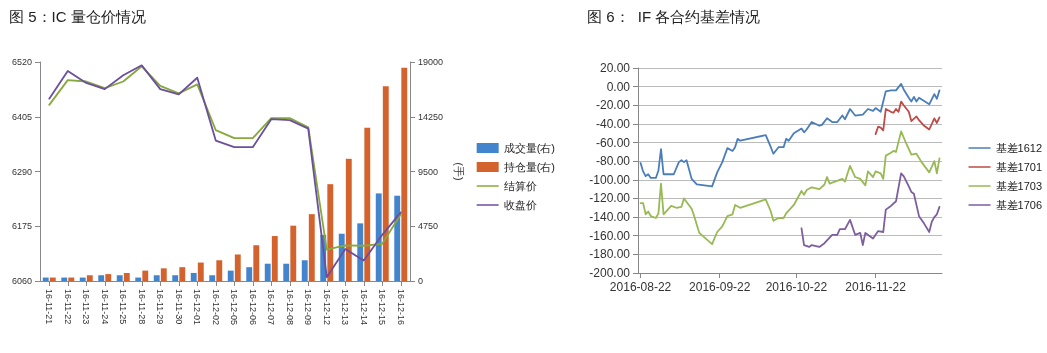 The height and width of the screenshot is (353, 1047). I want to click on y-tick-label: 0.00, so click(618, 86).